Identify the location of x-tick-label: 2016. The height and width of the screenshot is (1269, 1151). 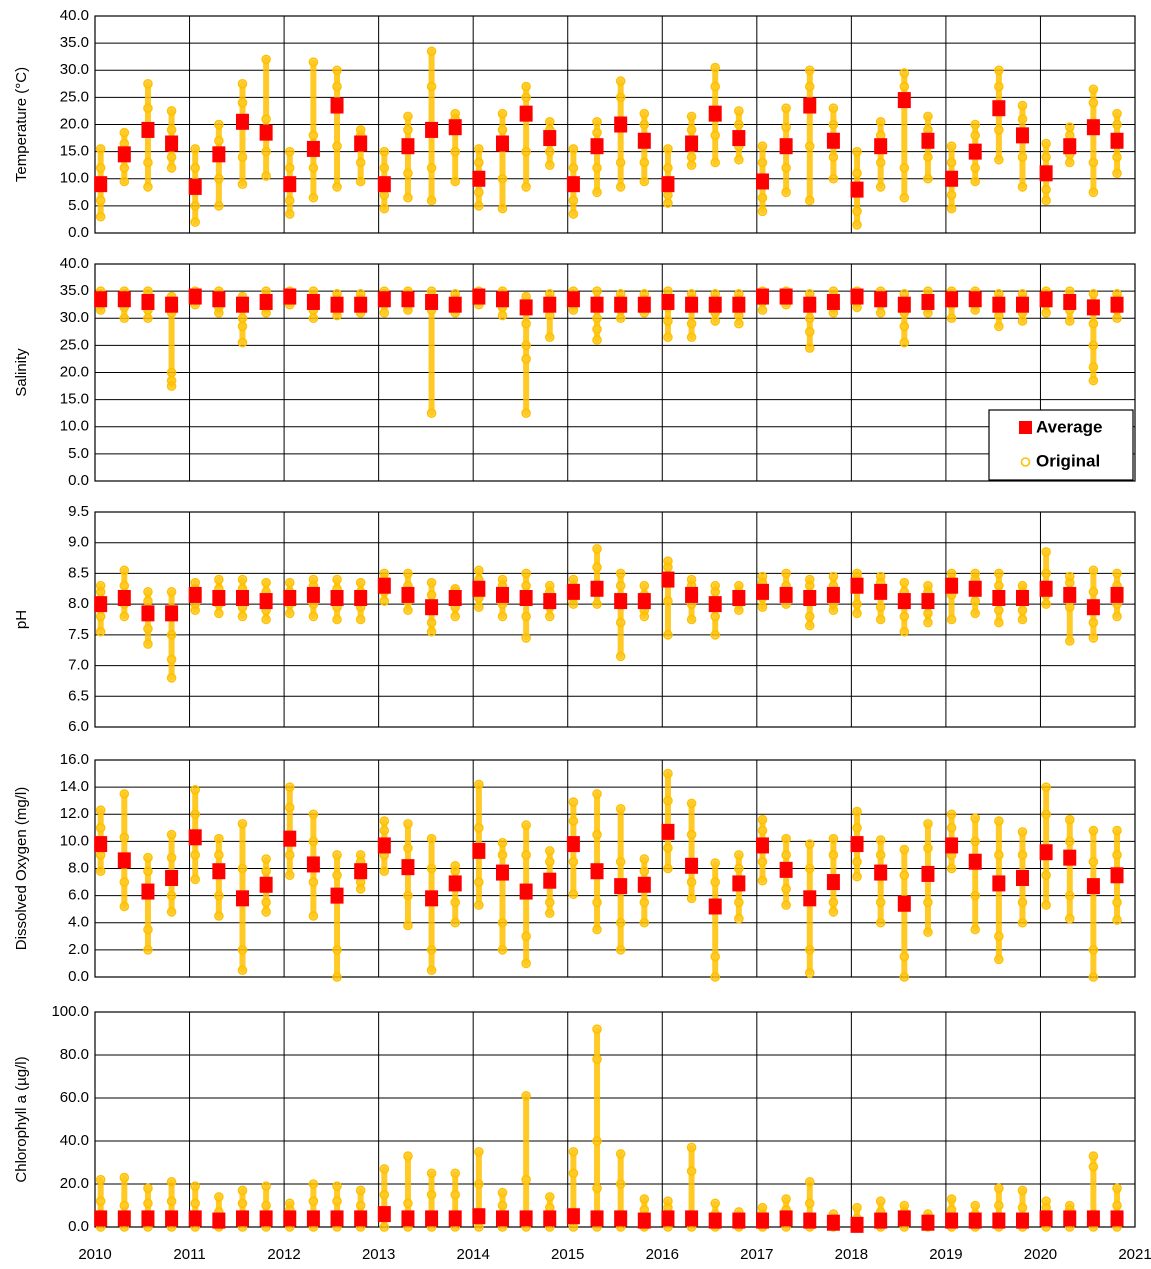
(662, 1254).